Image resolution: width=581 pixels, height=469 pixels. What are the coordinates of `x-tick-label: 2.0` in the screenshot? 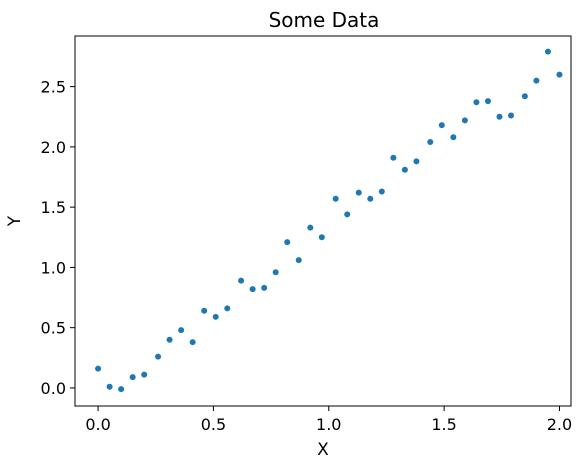 It's located at (559, 424).